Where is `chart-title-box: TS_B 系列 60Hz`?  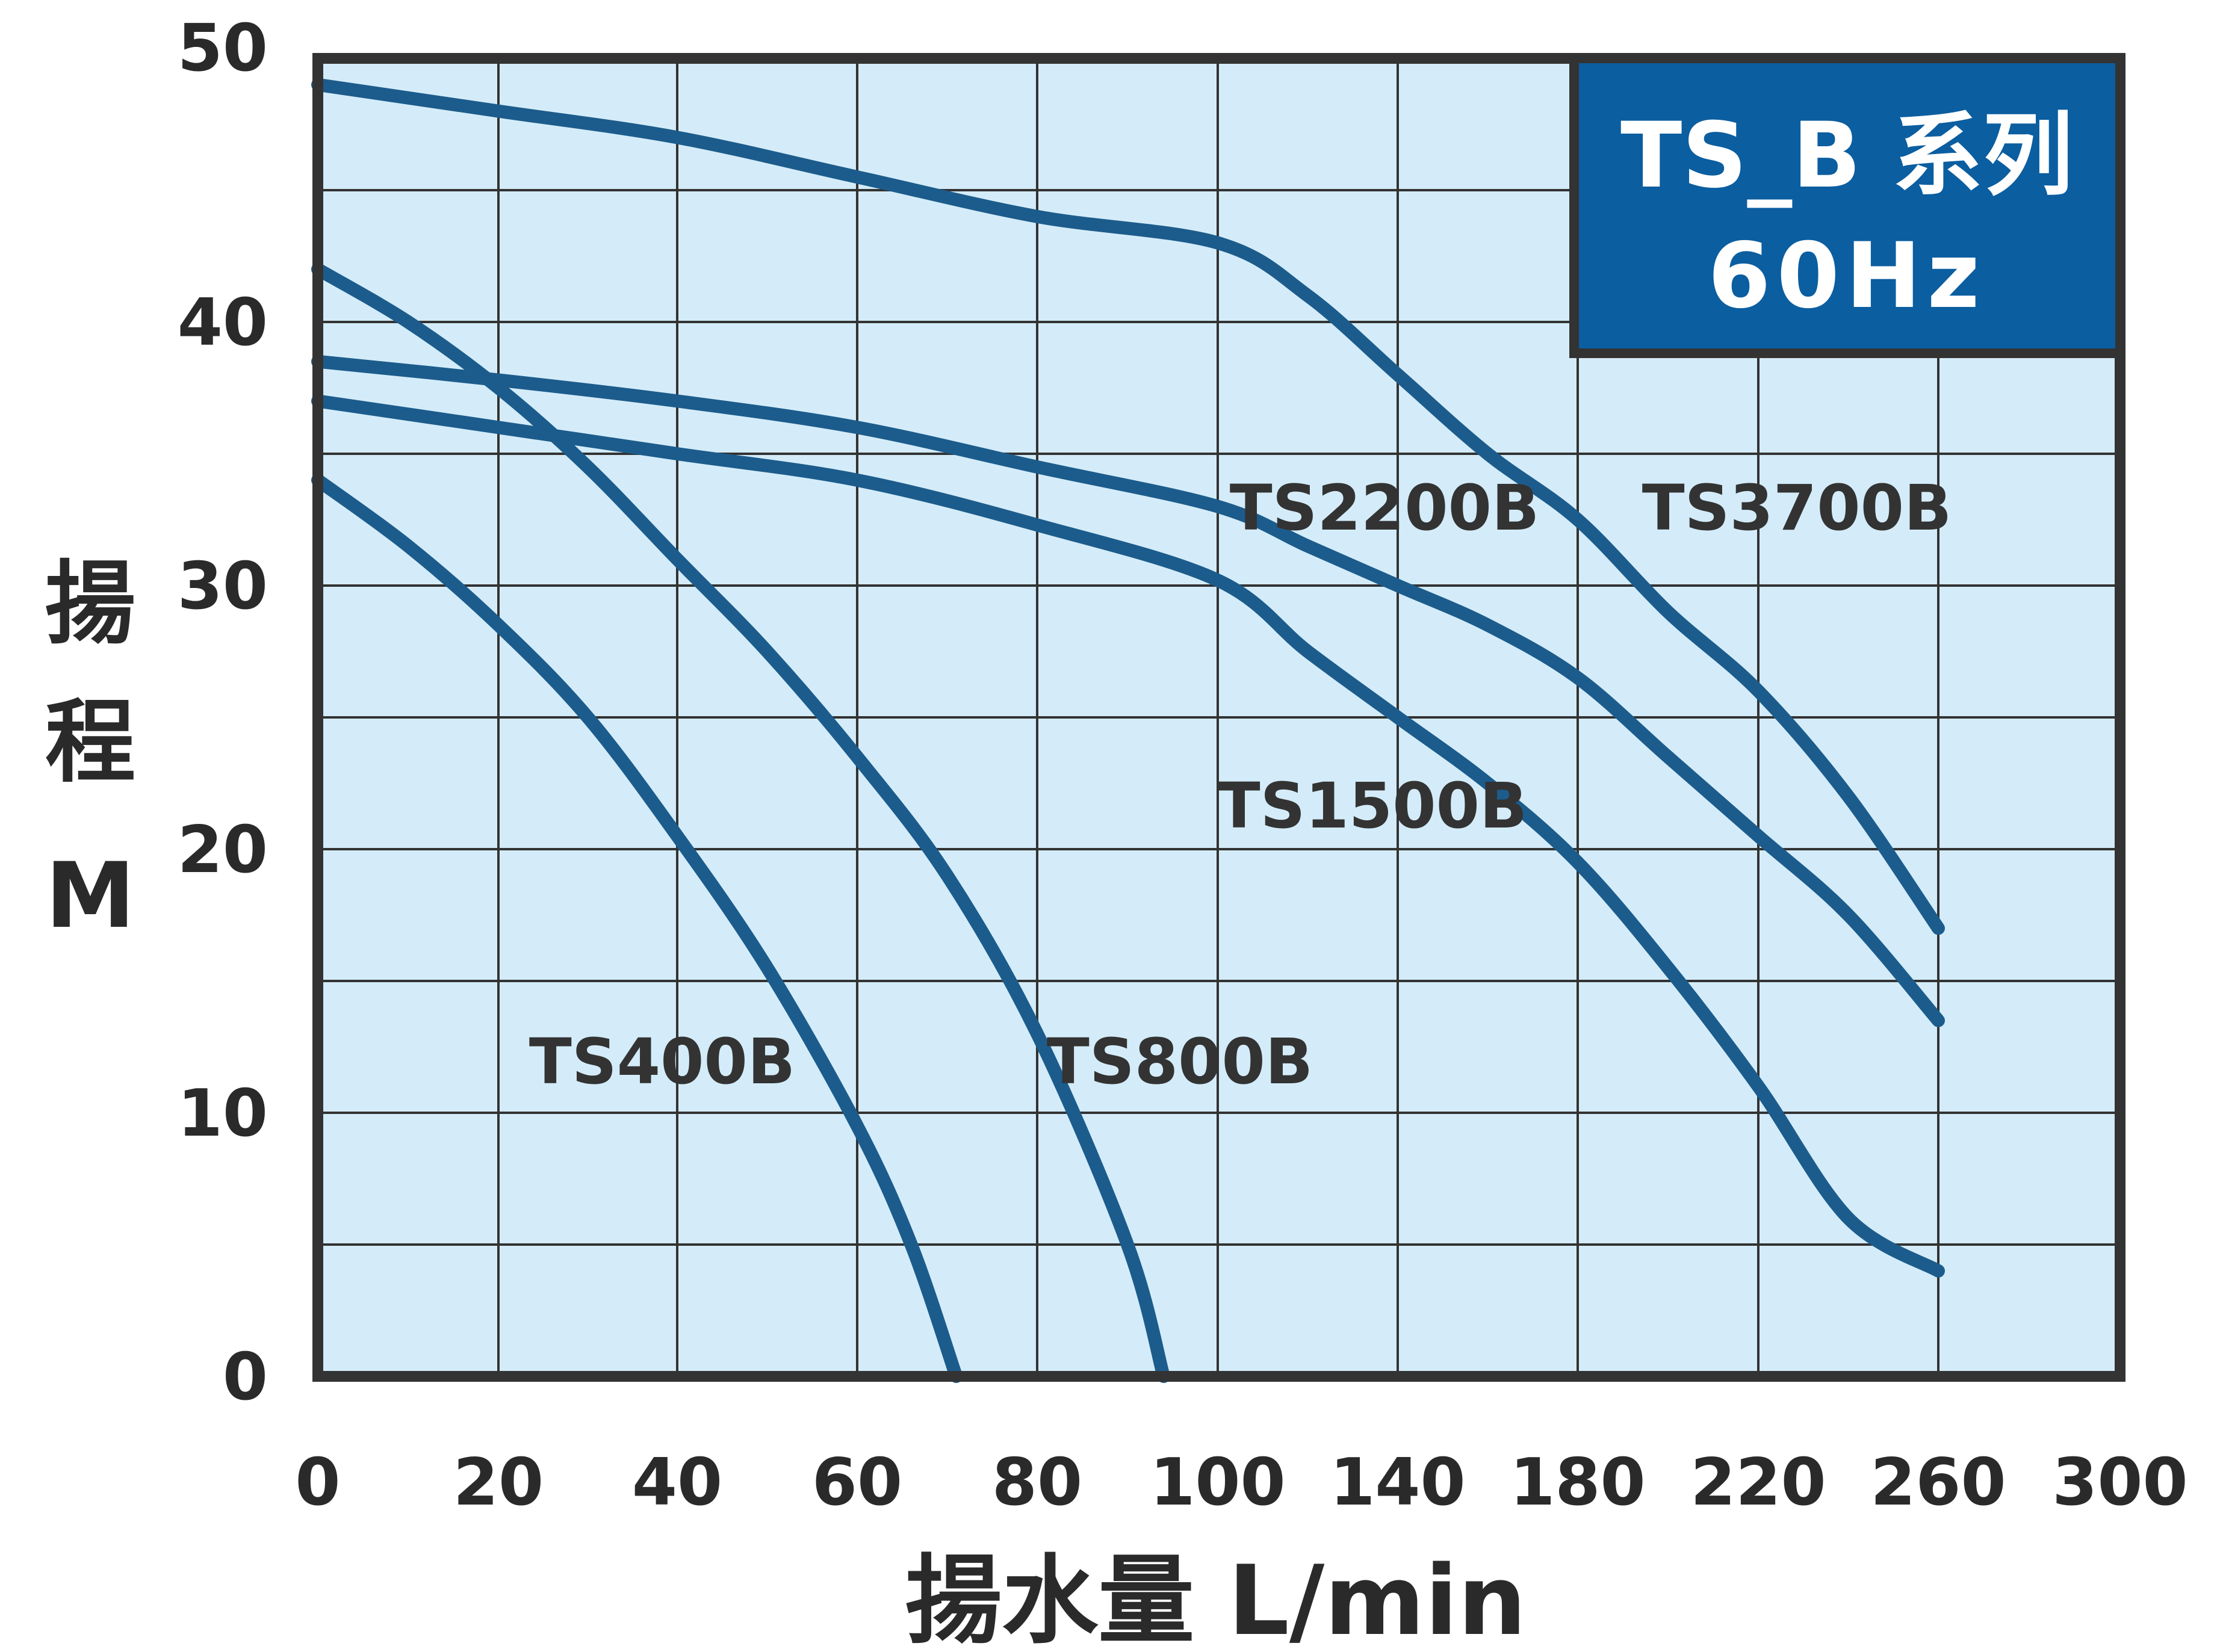
chart-title-box: TS_B 系列 60Hz is located at coordinates (1847, 206).